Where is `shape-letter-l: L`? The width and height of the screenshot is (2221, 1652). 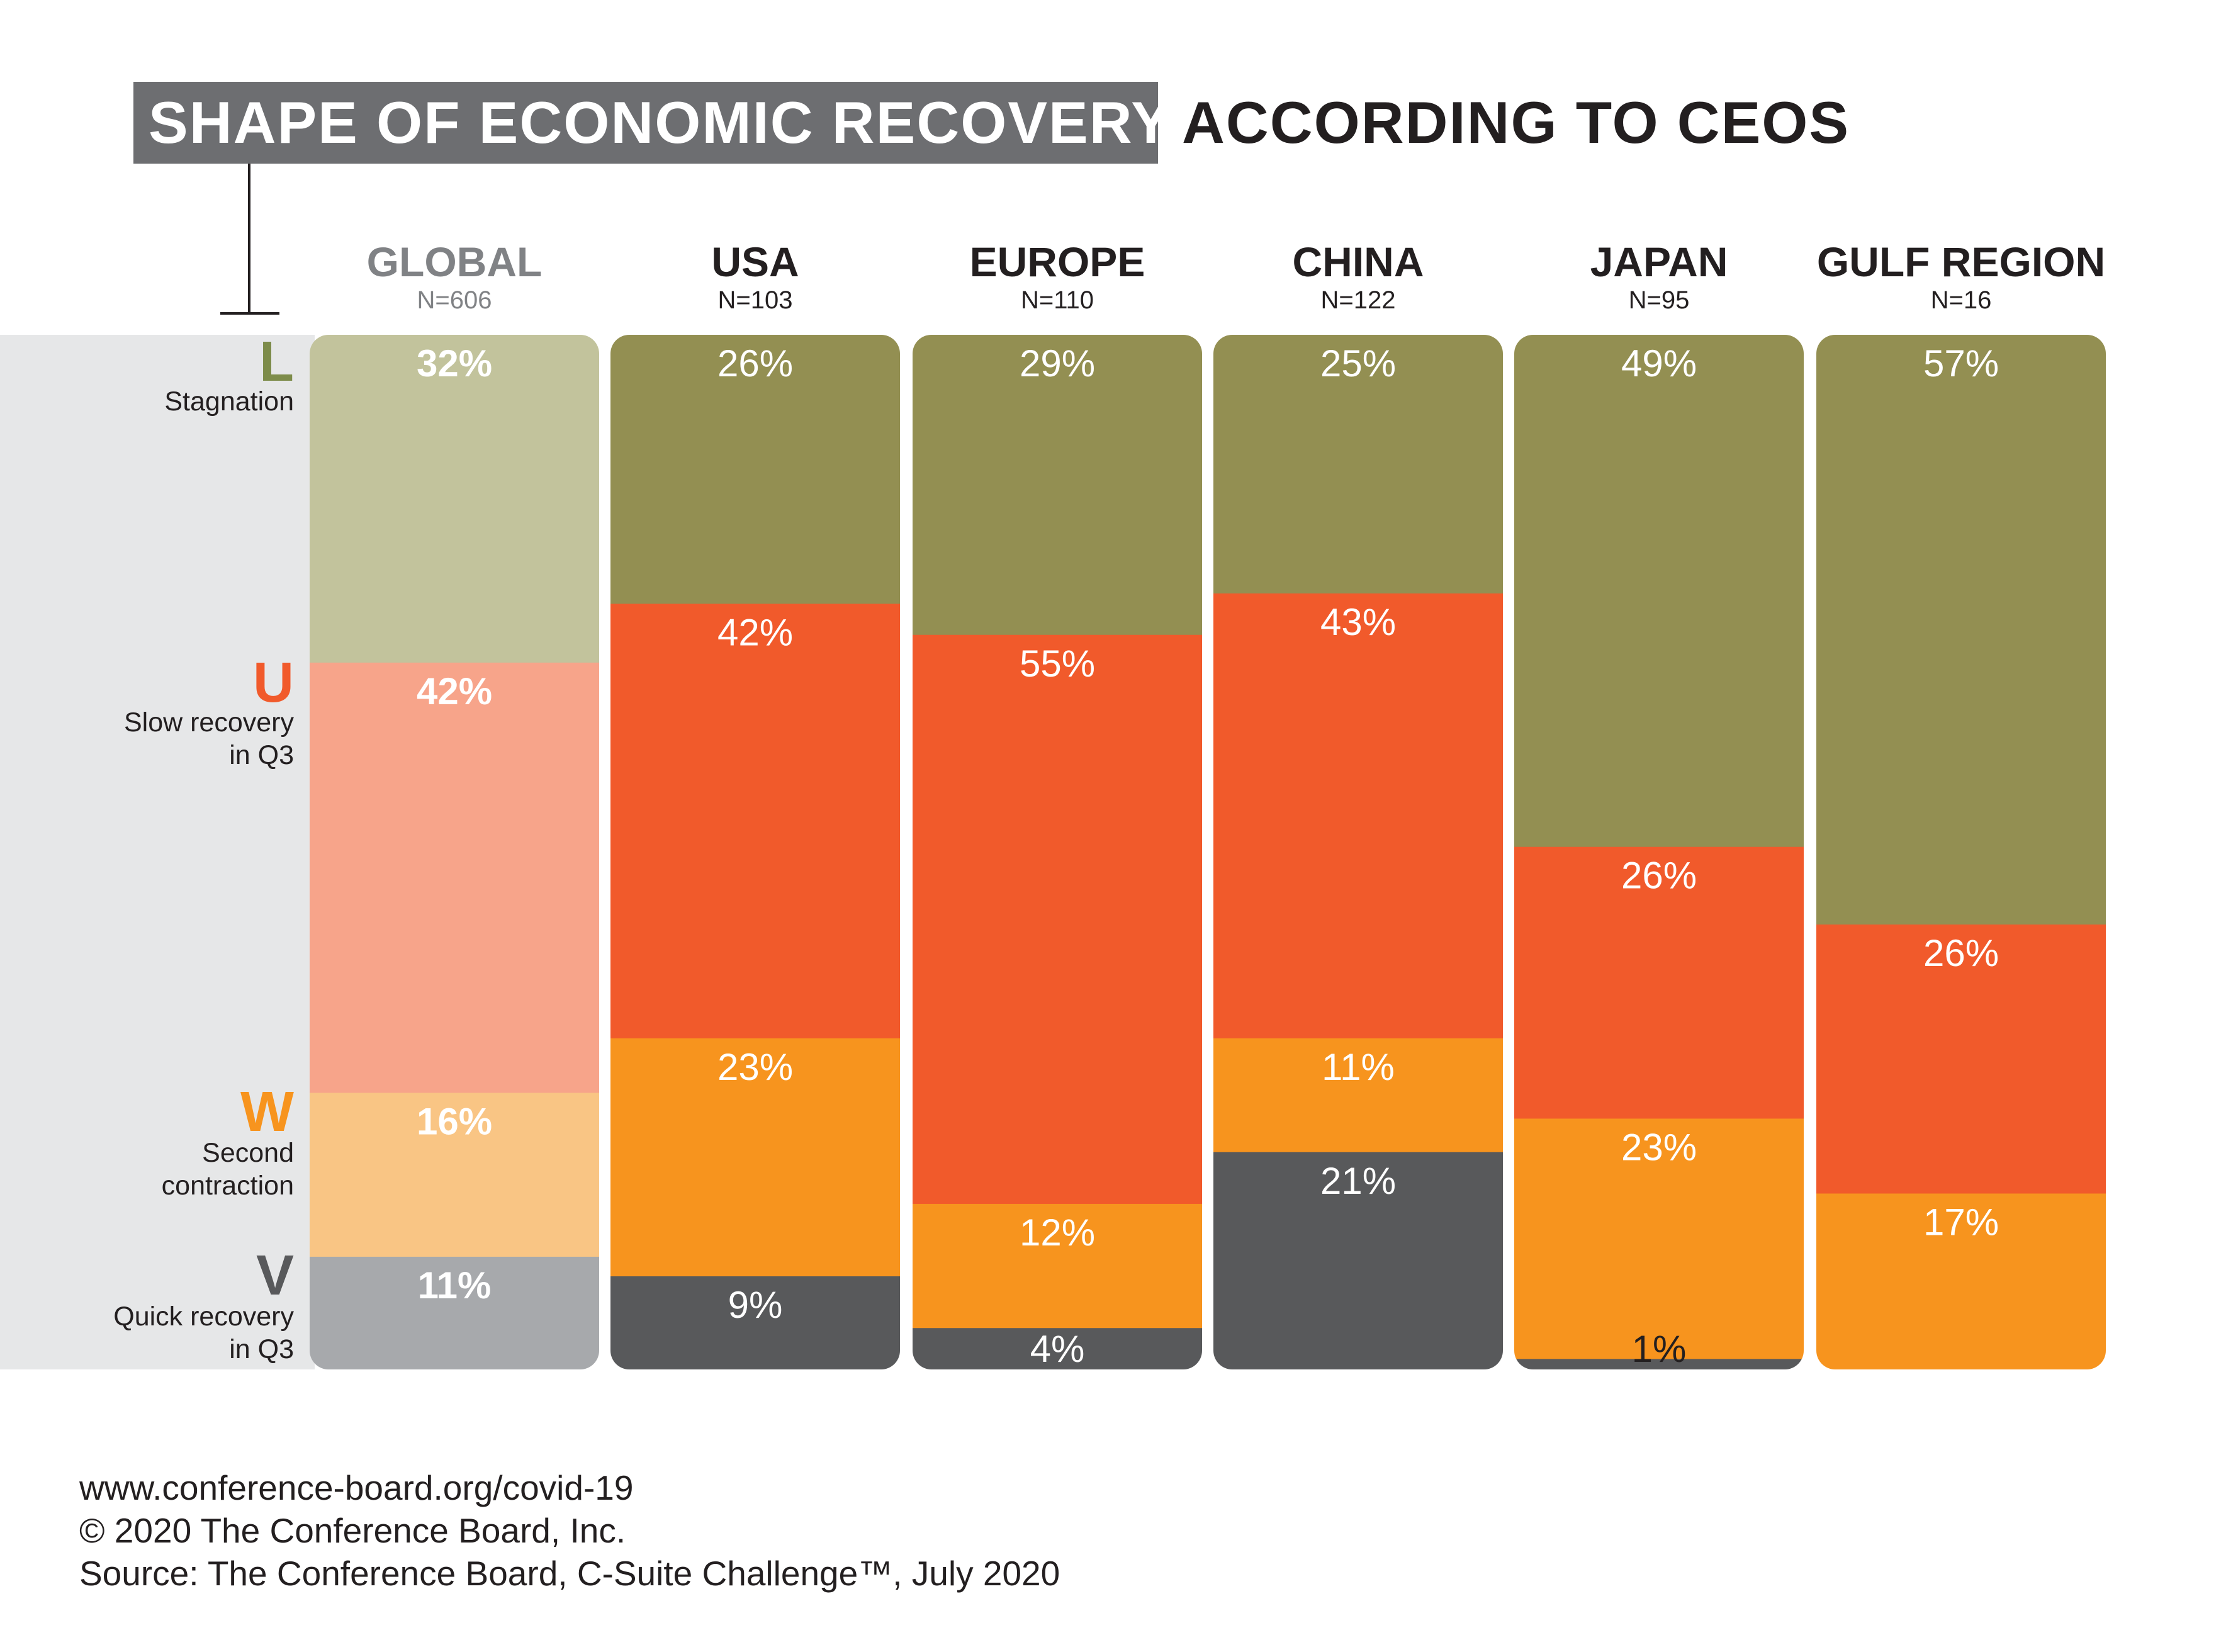 shape-letter-l: L is located at coordinates (276, 361).